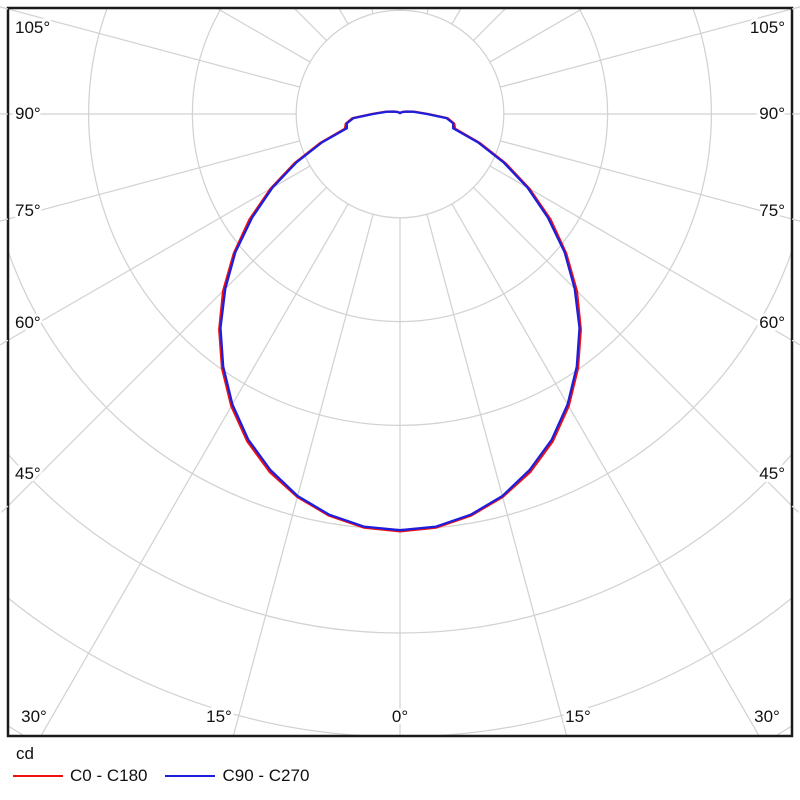 The image size is (800, 800). What do you see at coordinates (38, 776) in the screenshot?
I see `legend-swatch-c0-c180` at bounding box center [38, 776].